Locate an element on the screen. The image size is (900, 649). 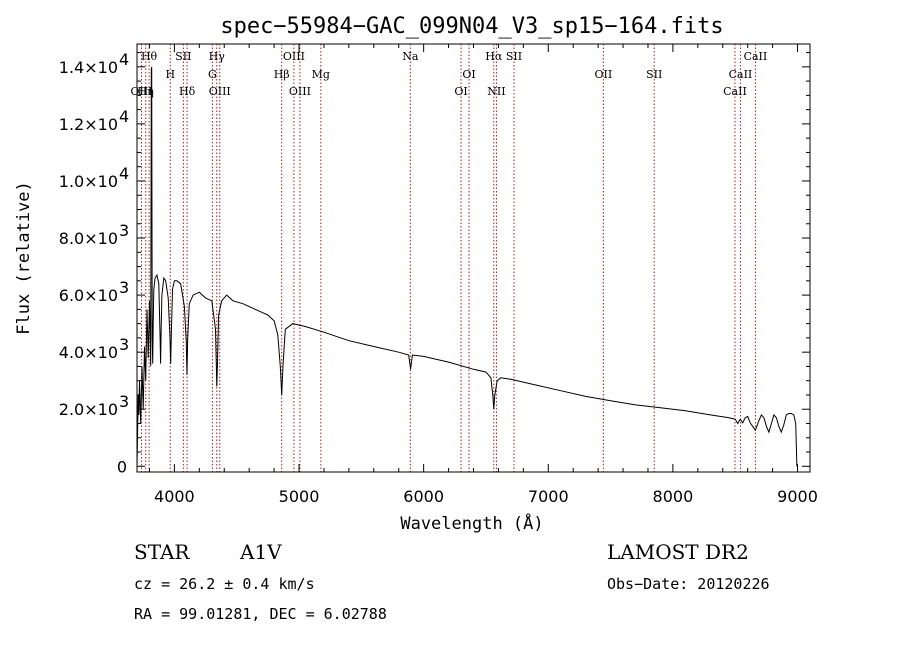
y-tick-label: 2.0×10 is located at coordinates (88, 409).